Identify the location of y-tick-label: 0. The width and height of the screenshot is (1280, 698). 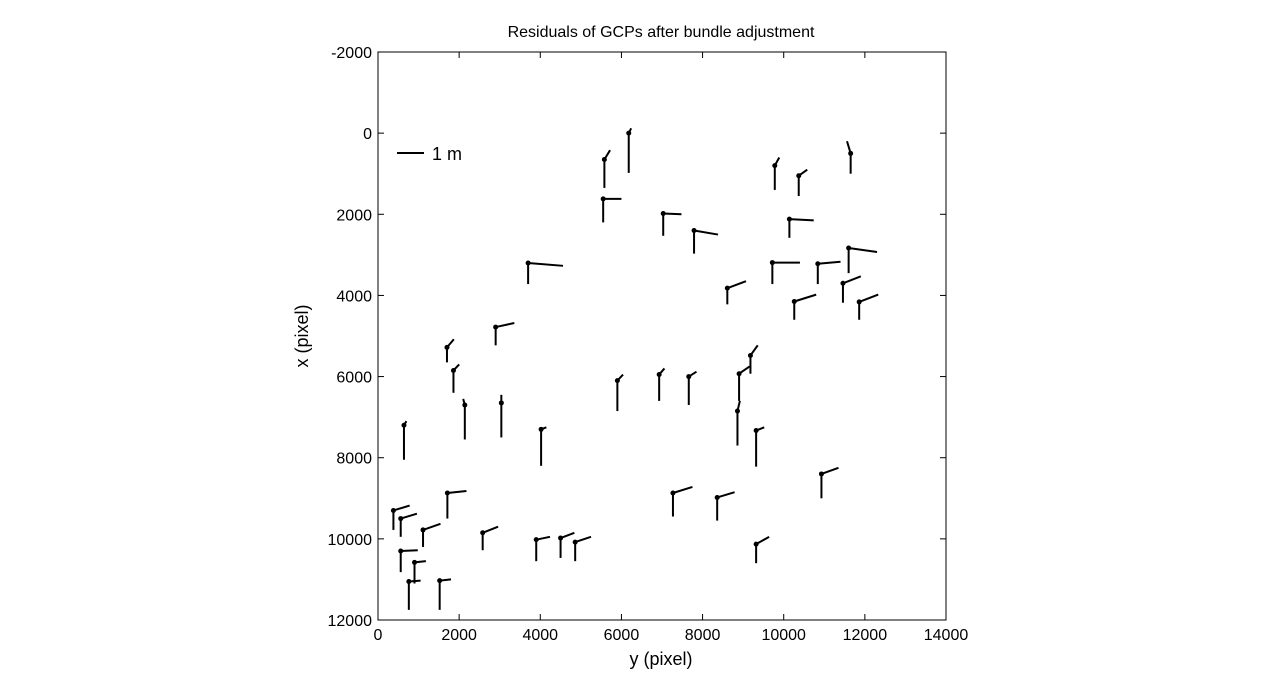
(367, 134).